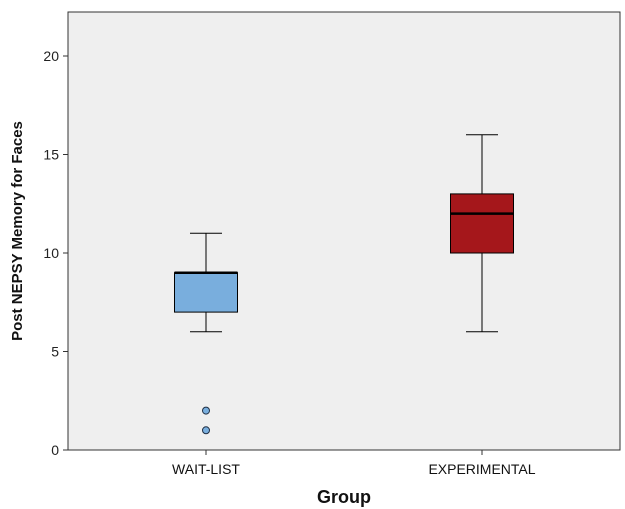 This screenshot has width=625, height=509. I want to click on y-tick-label: 20, so click(51, 56).